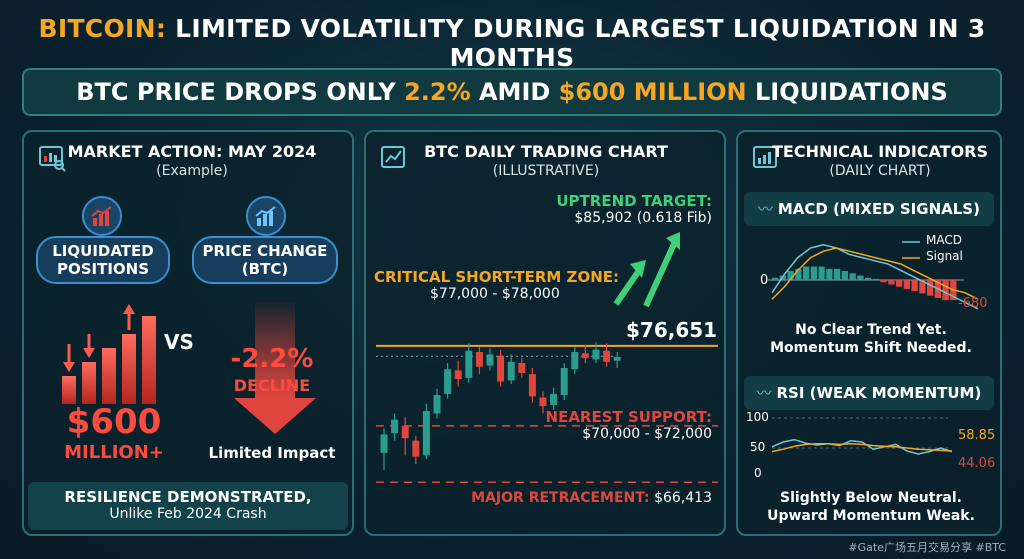 Image resolution: width=1024 pixels, height=559 pixels. What do you see at coordinates (862, 436) in the screenshot?
I see `rsi-chart` at bounding box center [862, 436].